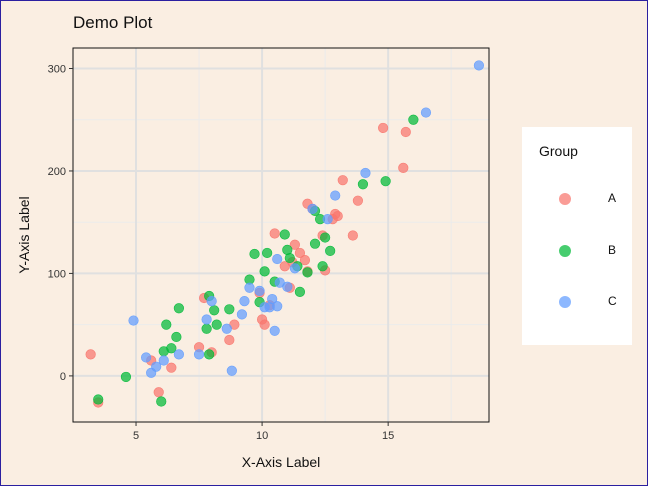 The image size is (648, 486). Describe the element at coordinates (57, 69) in the screenshot. I see `y-tick-label: 300` at that location.